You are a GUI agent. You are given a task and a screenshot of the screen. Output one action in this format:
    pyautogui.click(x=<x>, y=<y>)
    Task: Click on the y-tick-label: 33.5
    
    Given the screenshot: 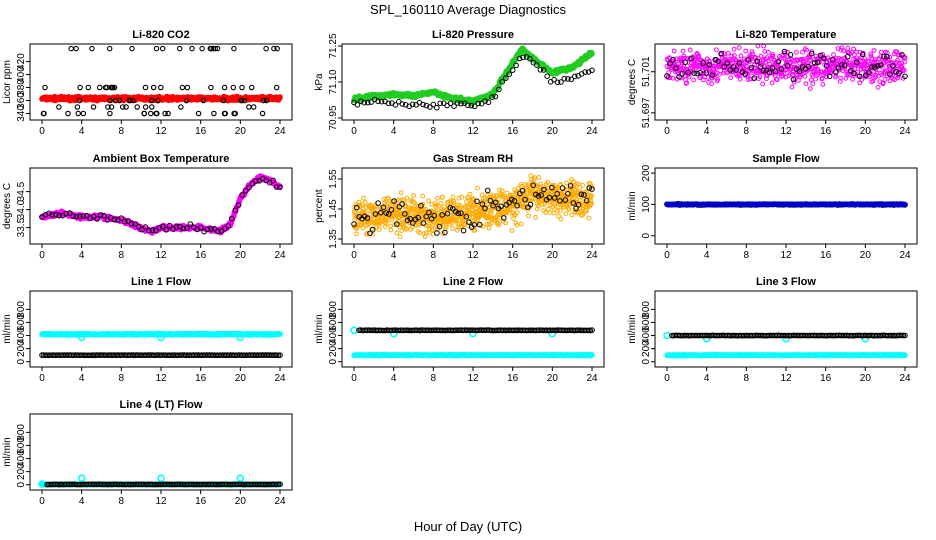 What is the action you would take?
    pyautogui.click(x=21, y=227)
    